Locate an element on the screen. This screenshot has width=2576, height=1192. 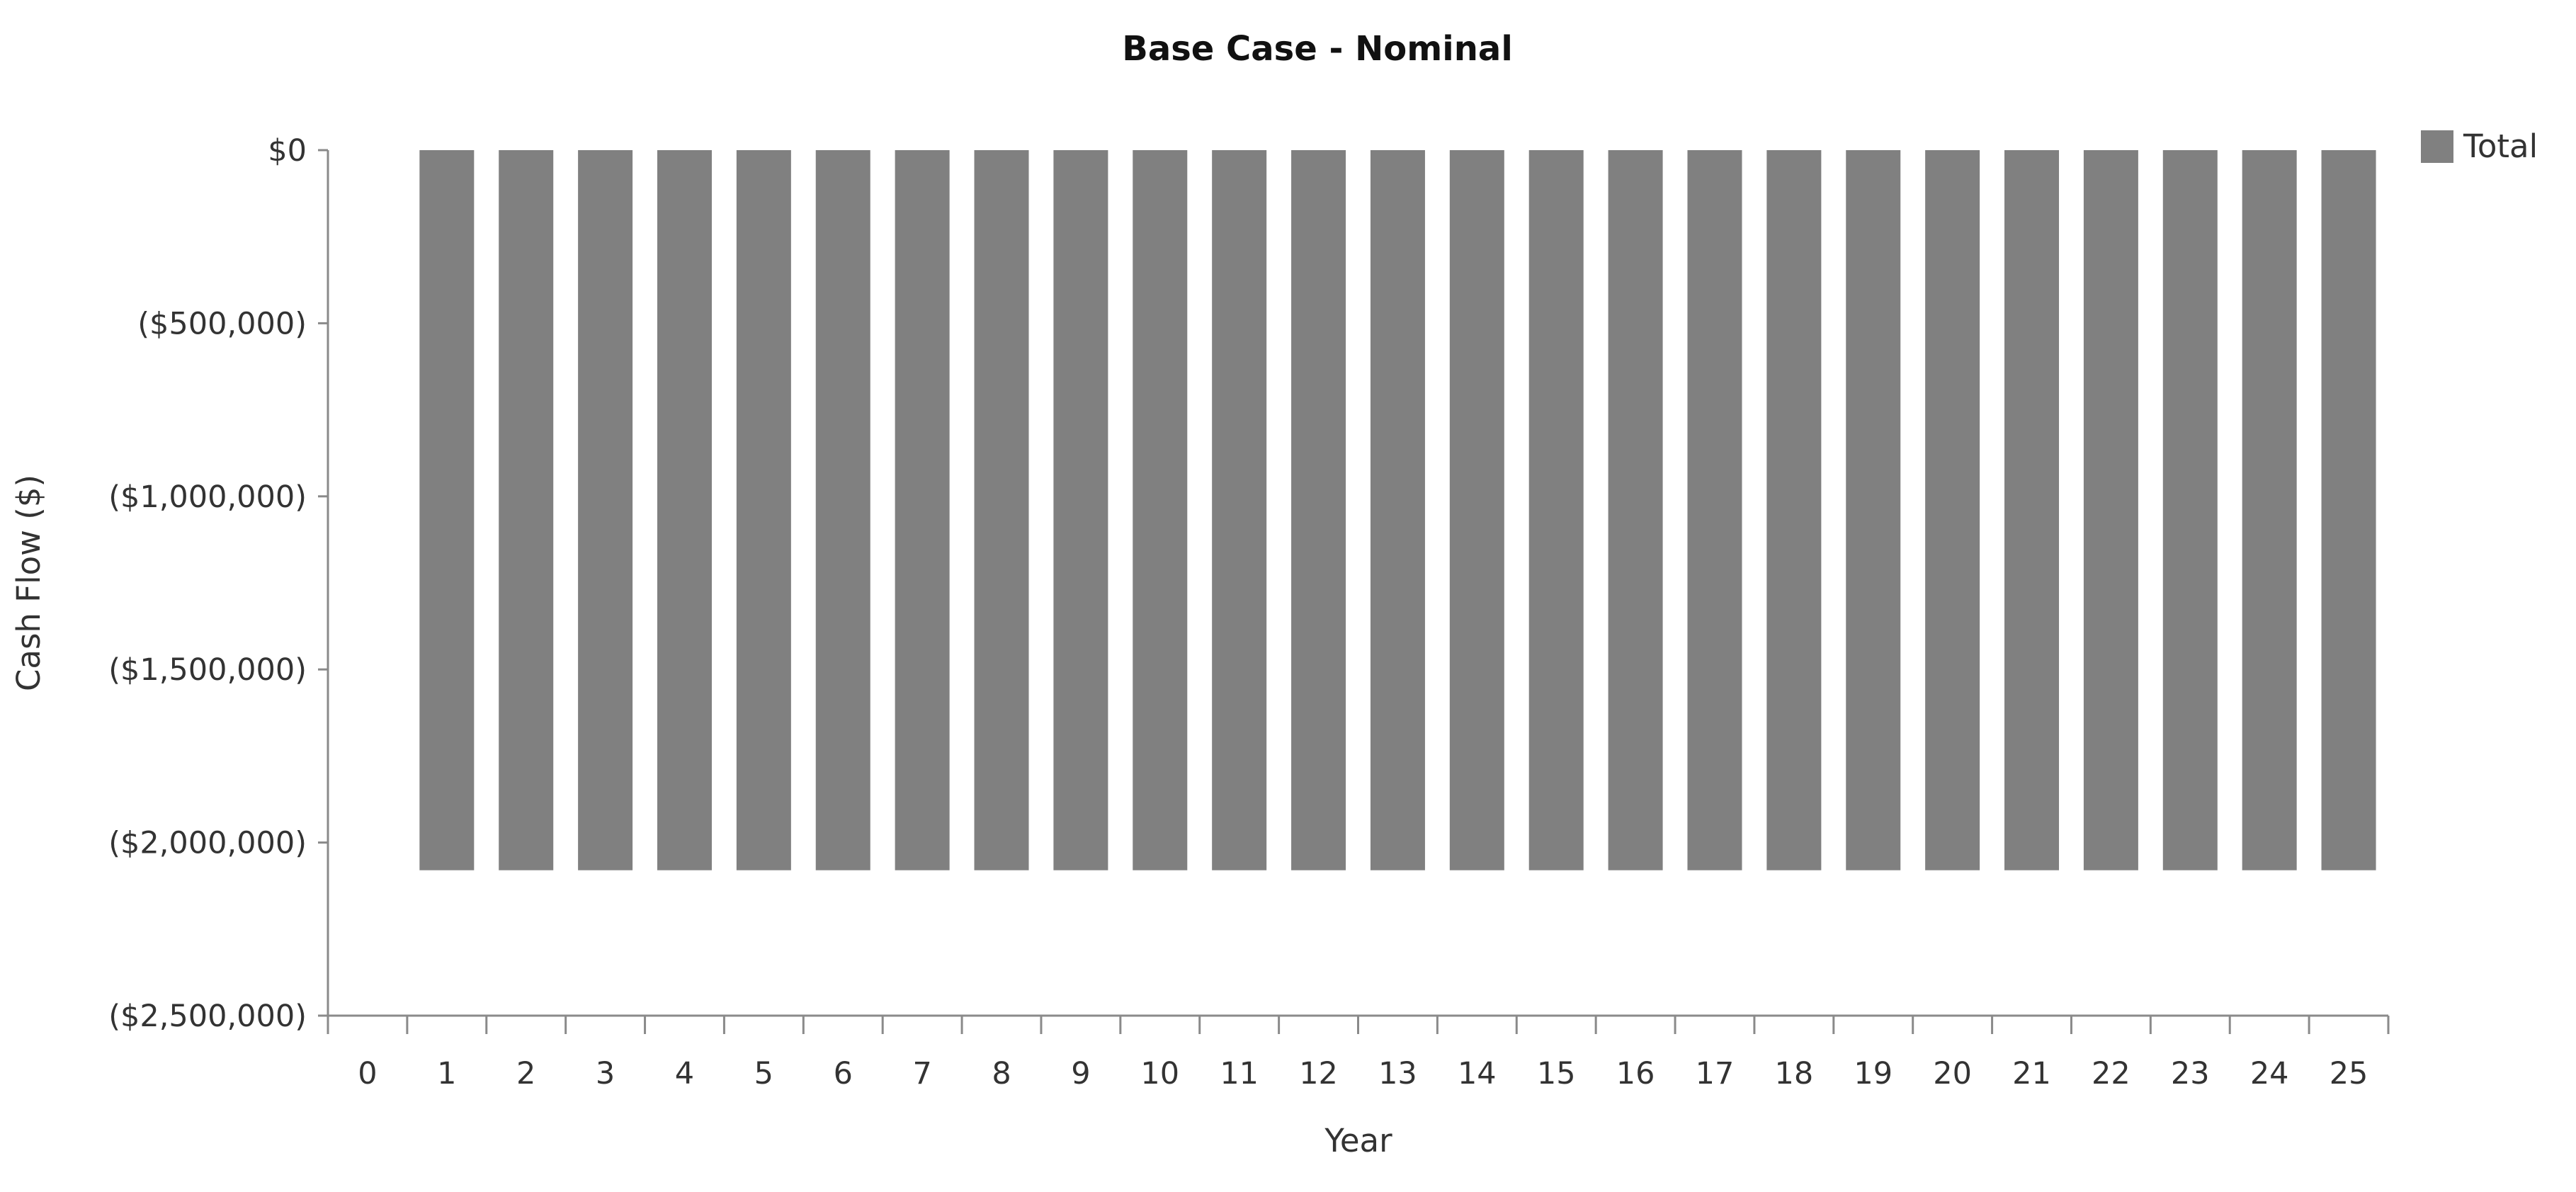
x-tick-label: 12 is located at coordinates (1318, 1073).